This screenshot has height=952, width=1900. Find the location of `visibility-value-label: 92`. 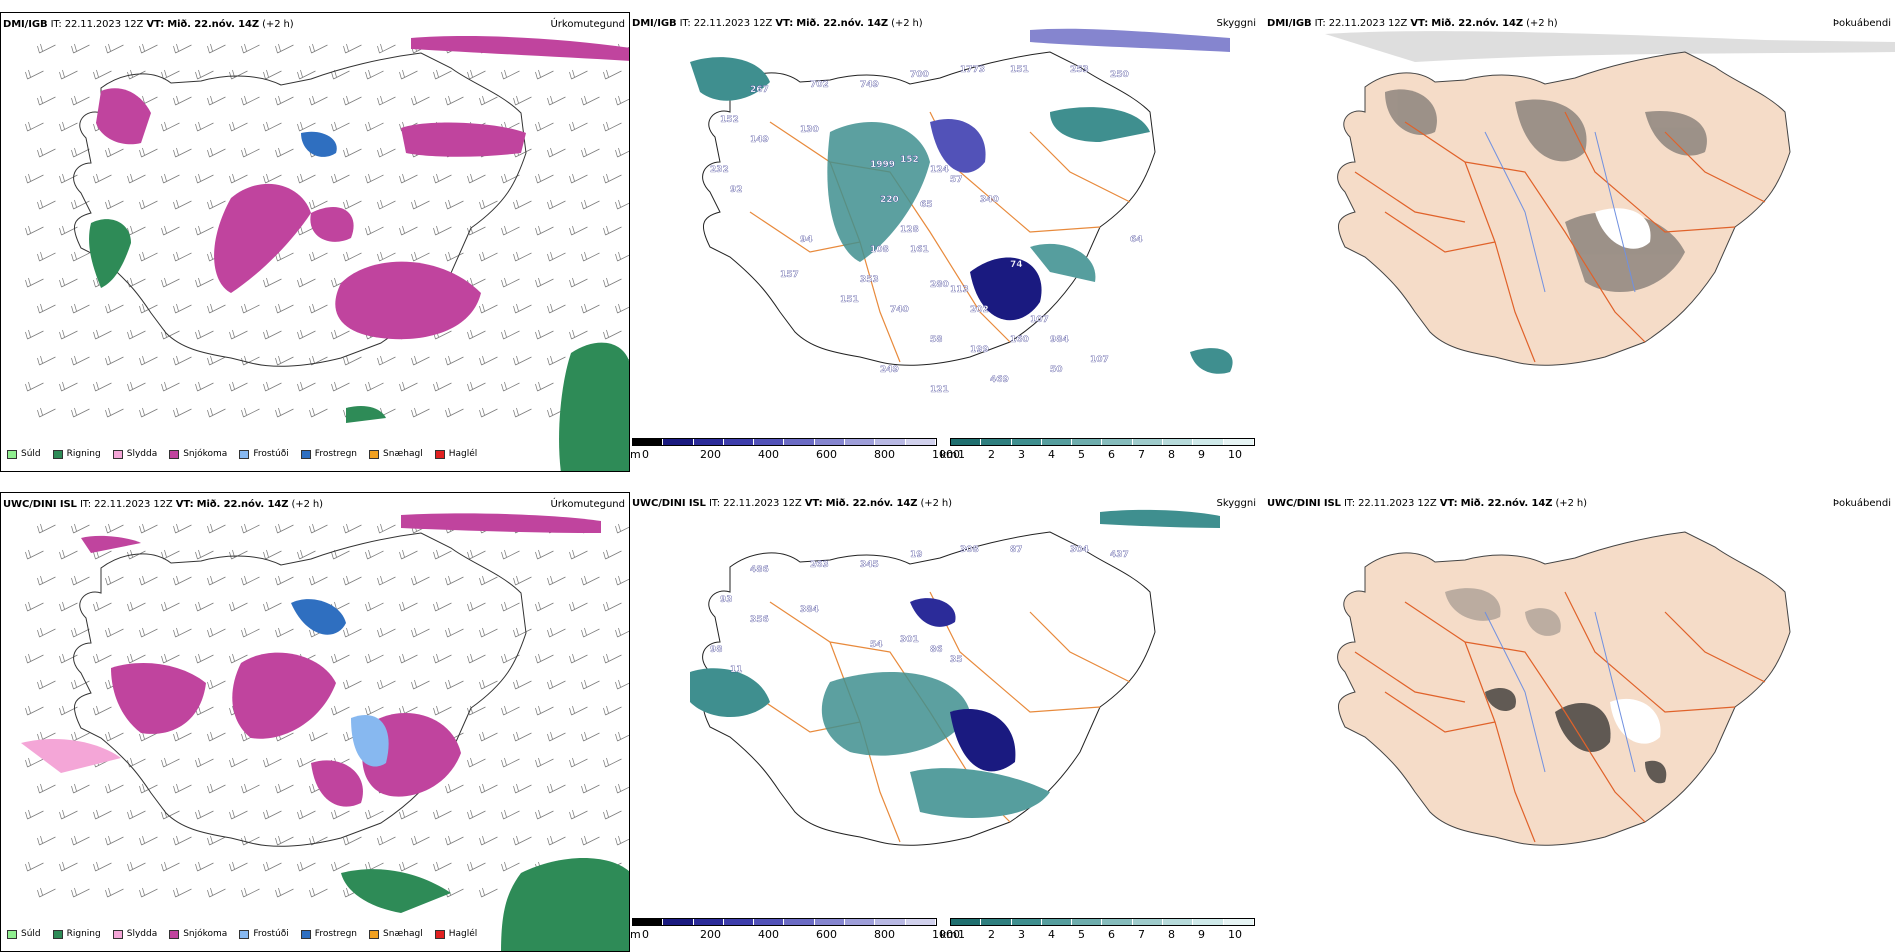

visibility-value-label: 92 is located at coordinates (736, 190).